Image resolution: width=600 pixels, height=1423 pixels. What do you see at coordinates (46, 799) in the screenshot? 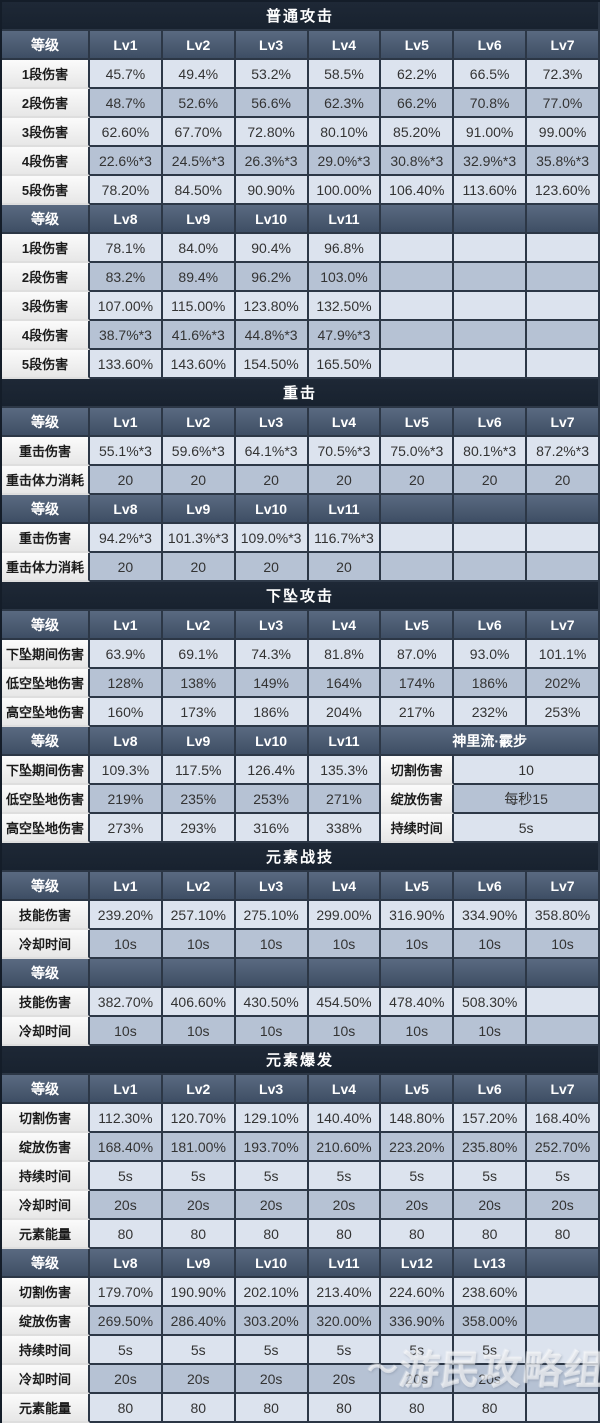
I see `row-label: 低空坠地伤害` at bounding box center [46, 799].